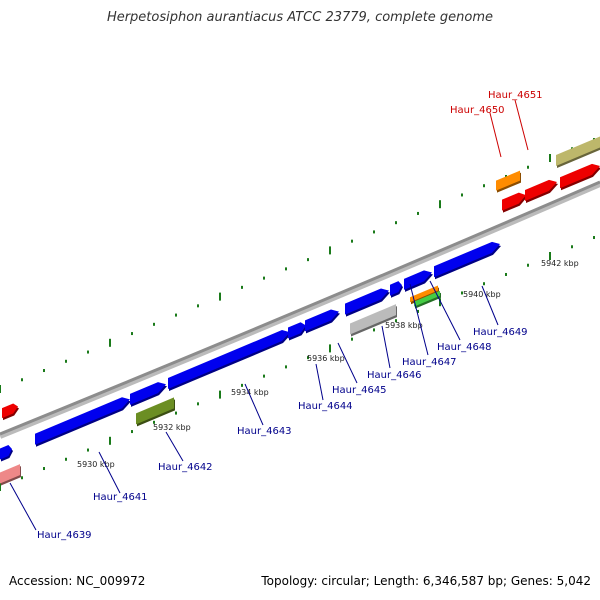  I want to click on gene-label-haur-4645: Haur_4645, so click(359, 369).